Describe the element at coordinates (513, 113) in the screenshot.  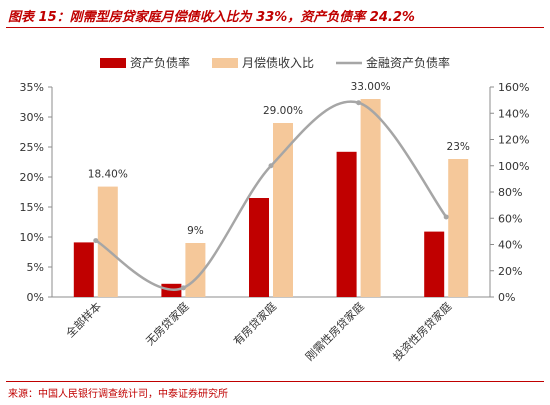
I see `y-right-tick-label: 140%` at that location.